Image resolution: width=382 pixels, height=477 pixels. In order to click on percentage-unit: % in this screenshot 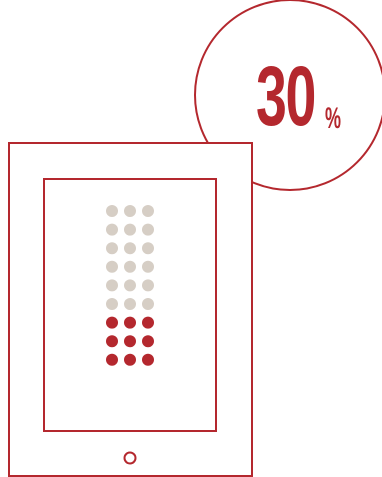, I will do `click(333, 118)`.